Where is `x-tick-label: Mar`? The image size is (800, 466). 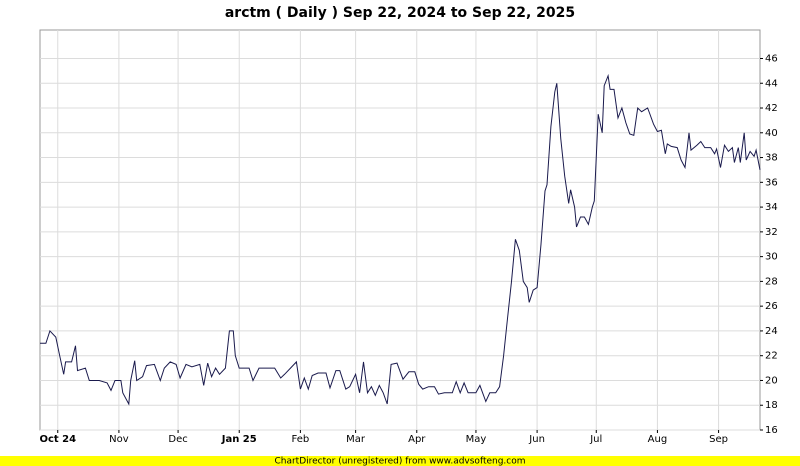
x-tick-label: Mar is located at coordinates (356, 439).